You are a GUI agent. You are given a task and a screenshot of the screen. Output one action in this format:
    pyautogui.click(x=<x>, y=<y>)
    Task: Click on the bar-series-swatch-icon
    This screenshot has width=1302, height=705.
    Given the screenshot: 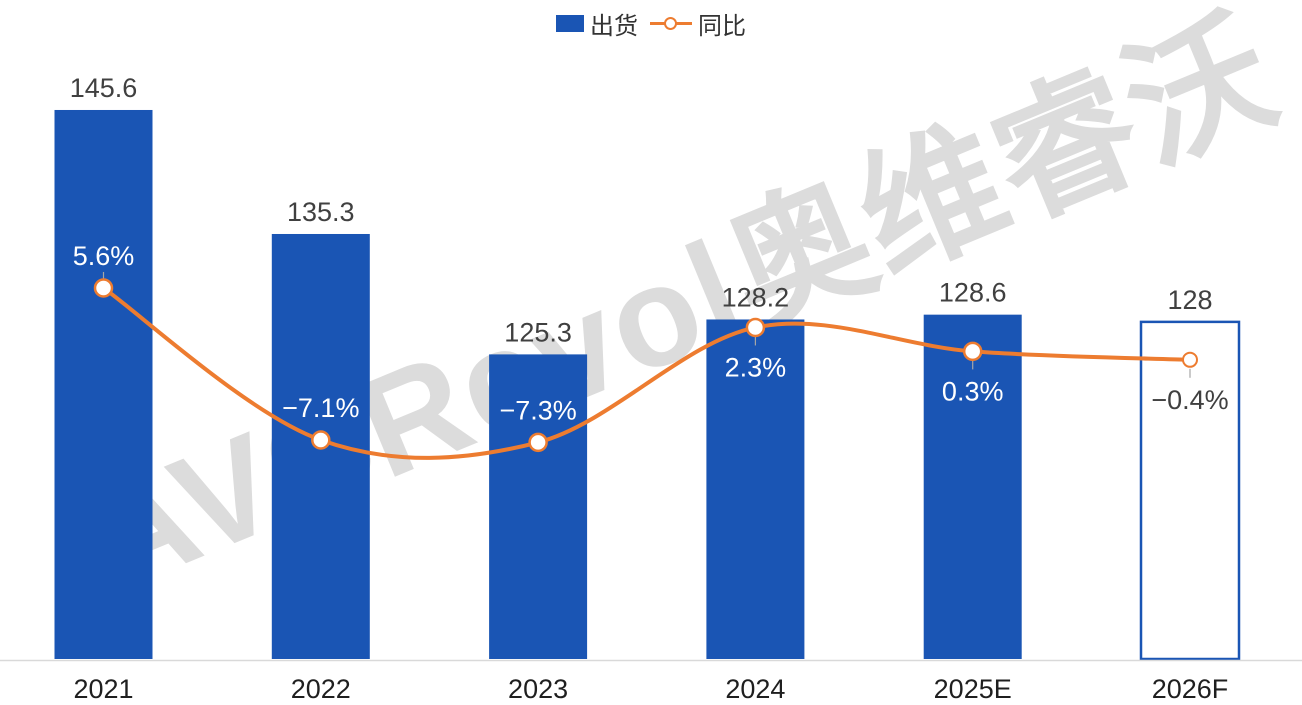 What is the action you would take?
    pyautogui.click(x=570, y=23)
    